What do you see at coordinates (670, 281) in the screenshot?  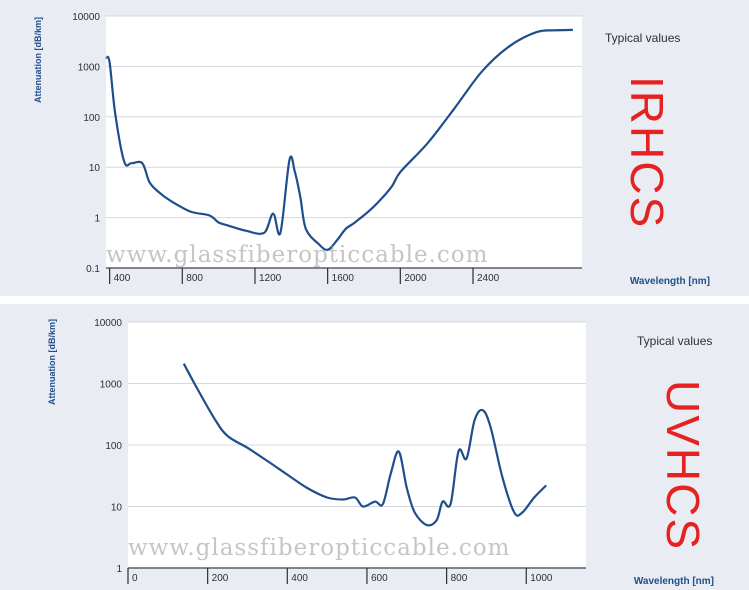 I see `x-axis-title-0: Wavelength [nm]` at bounding box center [670, 281].